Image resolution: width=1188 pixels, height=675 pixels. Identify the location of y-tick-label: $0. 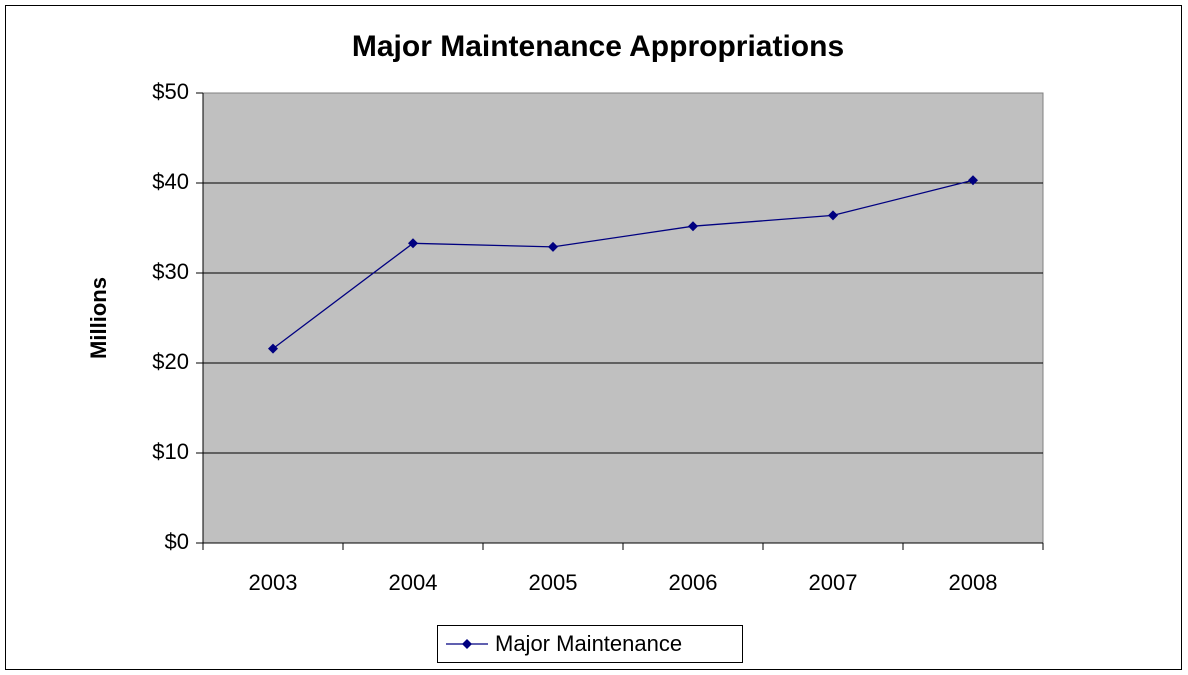
(177, 541).